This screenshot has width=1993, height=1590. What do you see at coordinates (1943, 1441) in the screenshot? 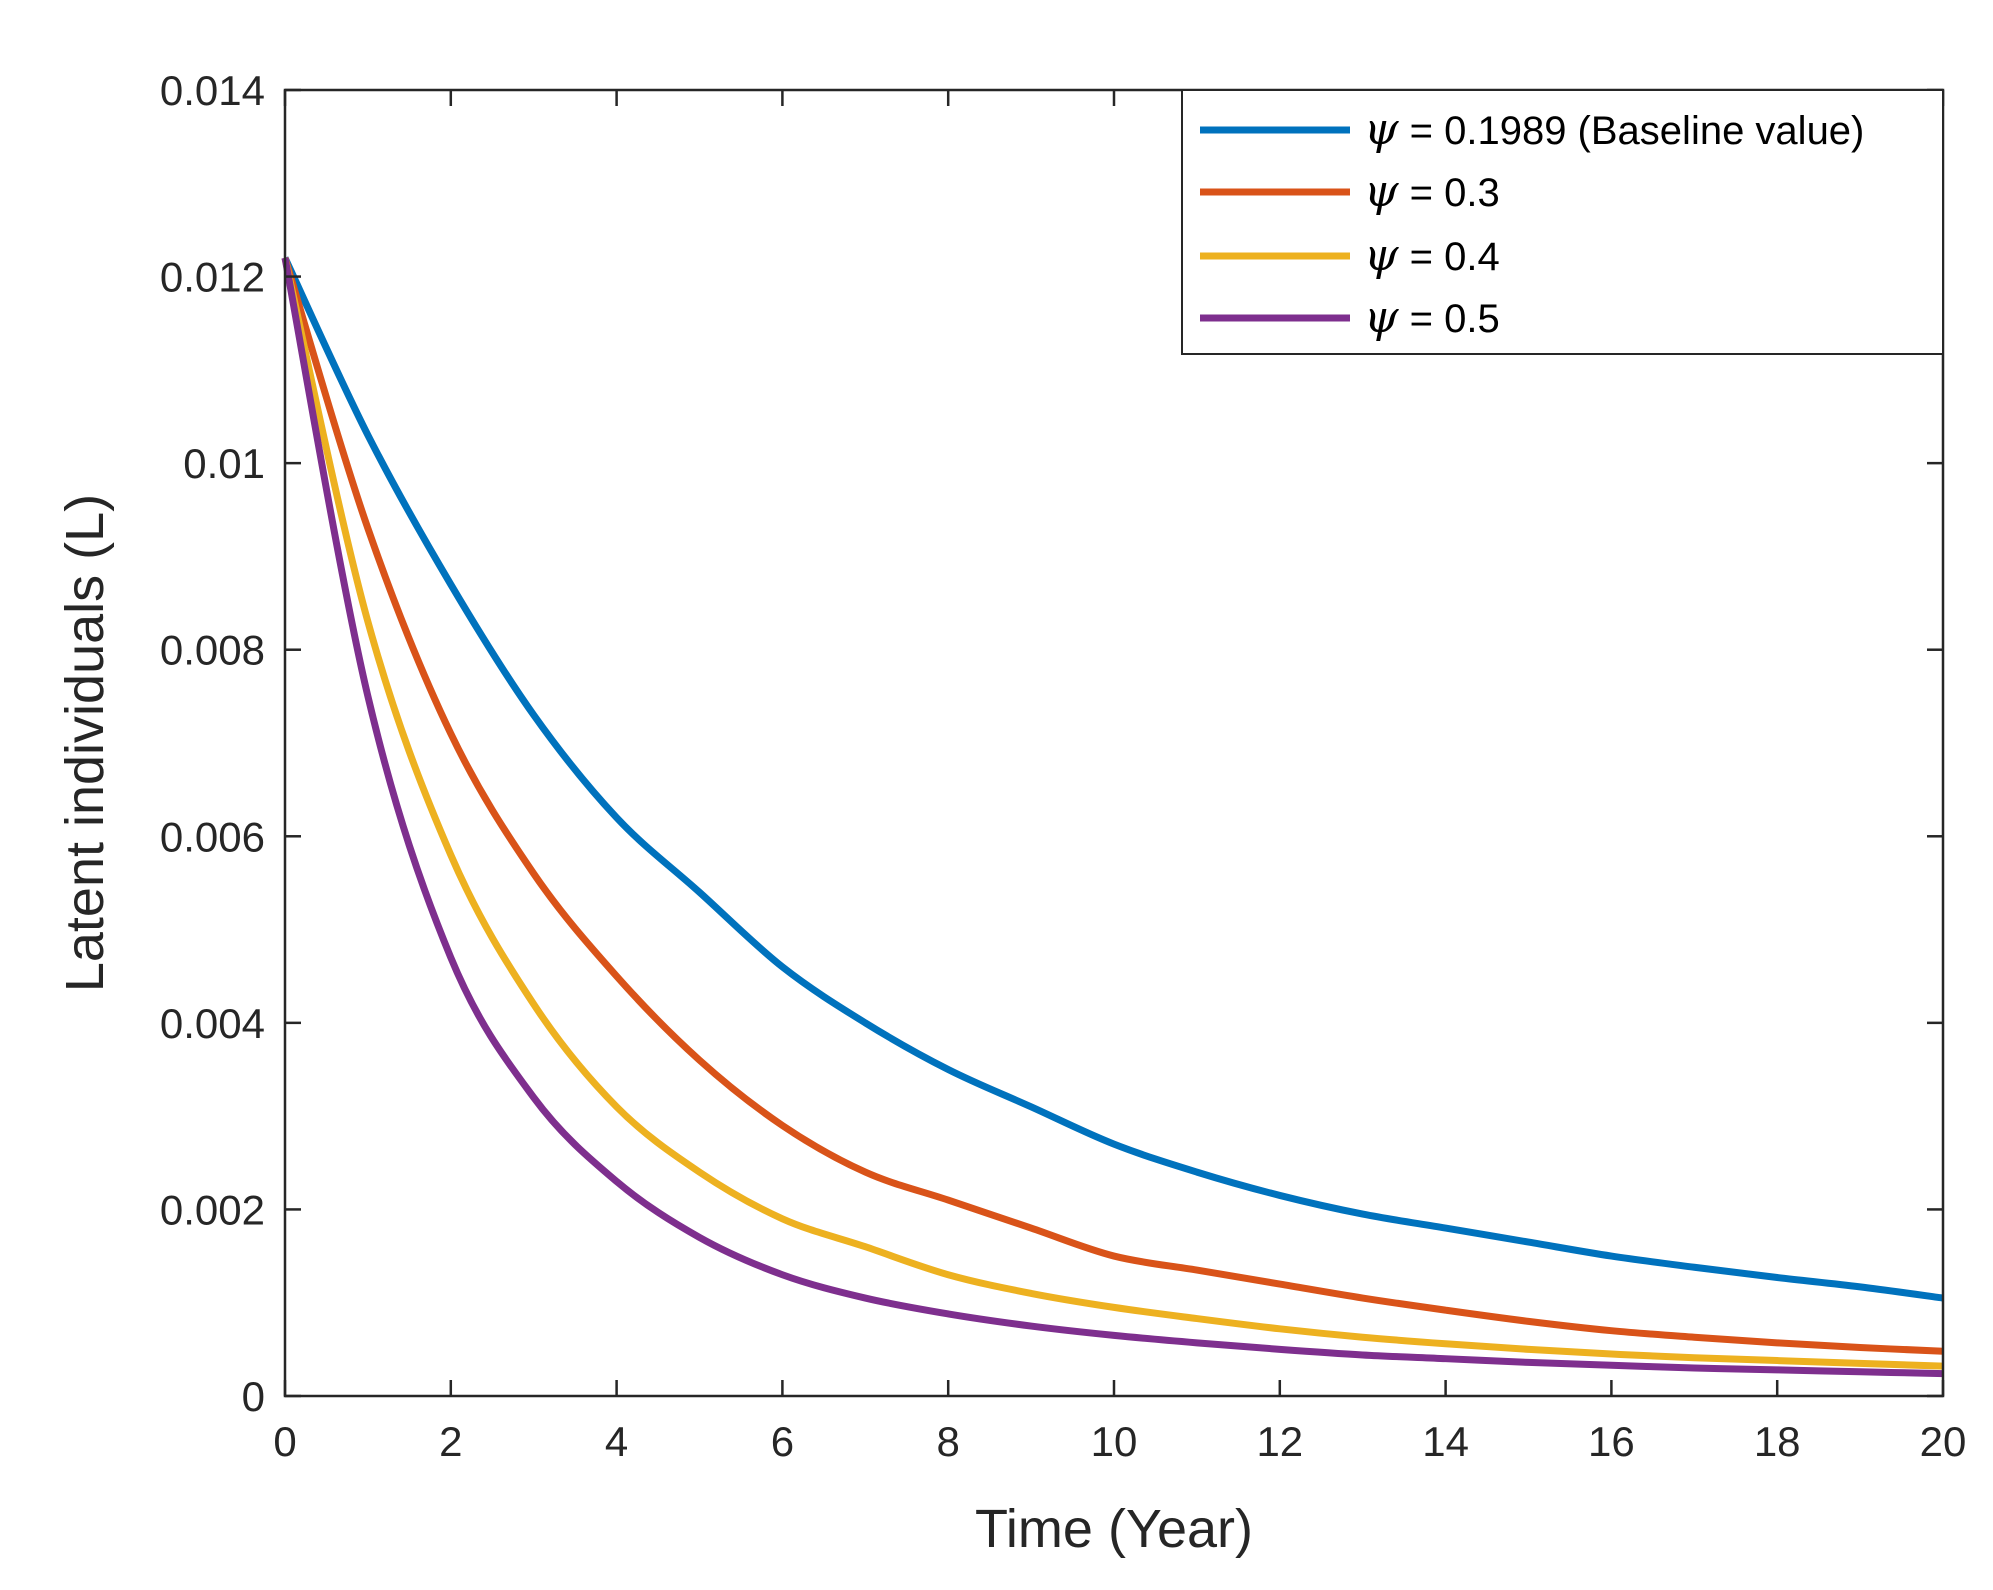
I see `x-tick-label: 20` at bounding box center [1943, 1441].